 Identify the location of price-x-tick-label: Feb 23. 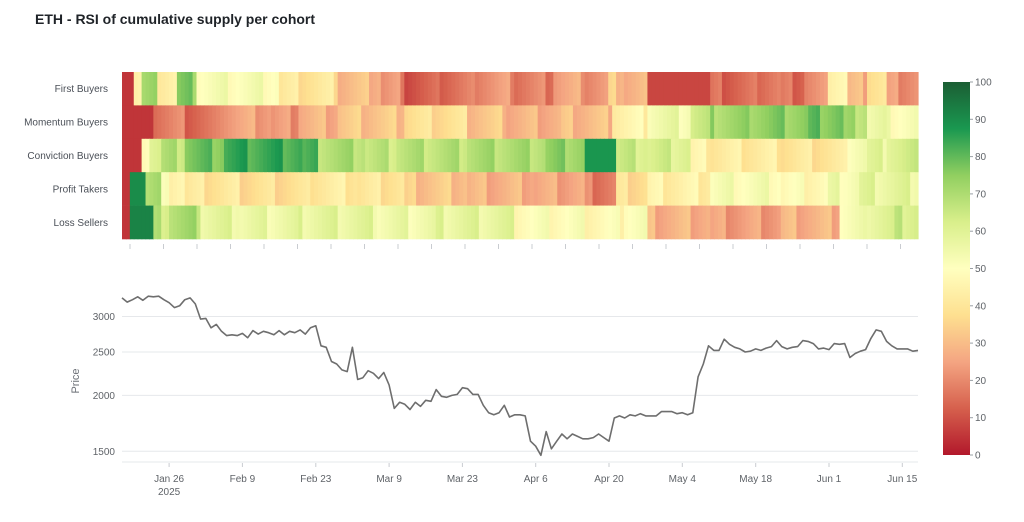
(316, 479).